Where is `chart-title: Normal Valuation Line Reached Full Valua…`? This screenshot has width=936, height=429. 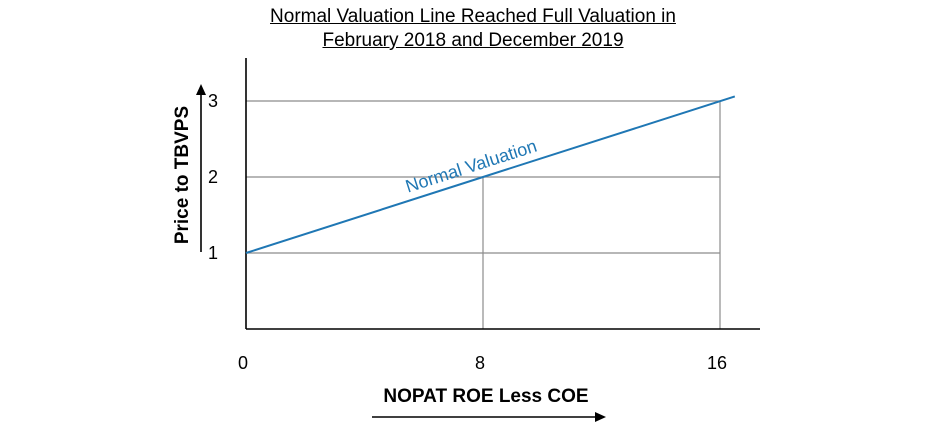
chart-title: Normal Valuation Line Reached Full Valua… is located at coordinates (468, 29).